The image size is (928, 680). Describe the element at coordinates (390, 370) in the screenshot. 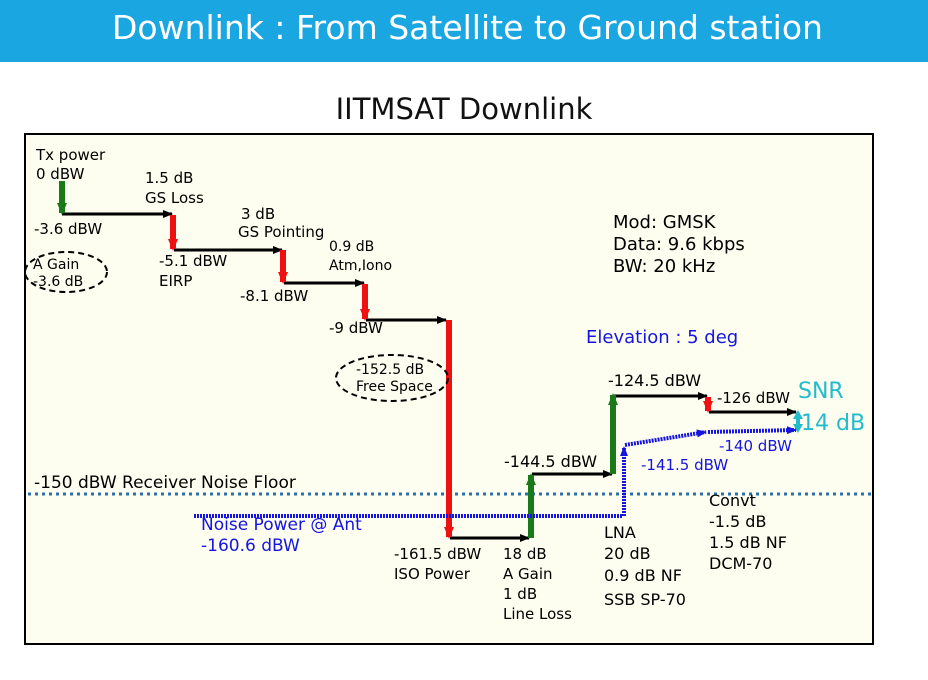

I see `free-space-db: -152.5 dB` at that location.